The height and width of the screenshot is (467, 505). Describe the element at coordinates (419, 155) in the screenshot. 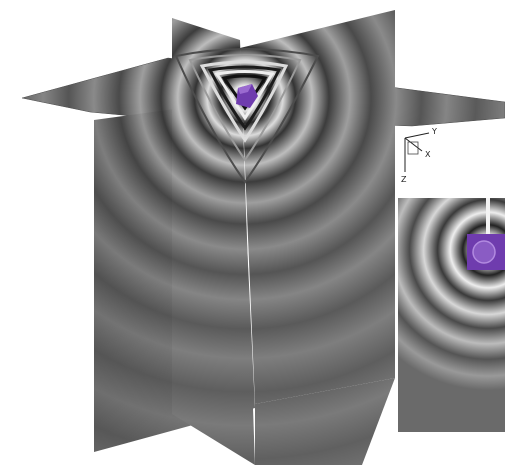

I see `axis-triad: Y X Z` at that location.